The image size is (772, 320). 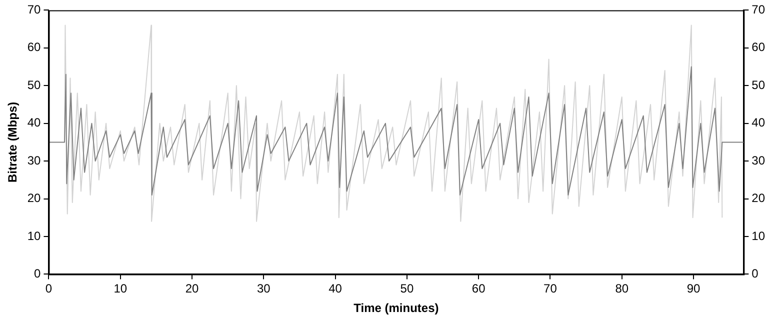 What do you see at coordinates (759, 85) in the screenshot?
I see `y2-tick-label: 50` at bounding box center [759, 85].